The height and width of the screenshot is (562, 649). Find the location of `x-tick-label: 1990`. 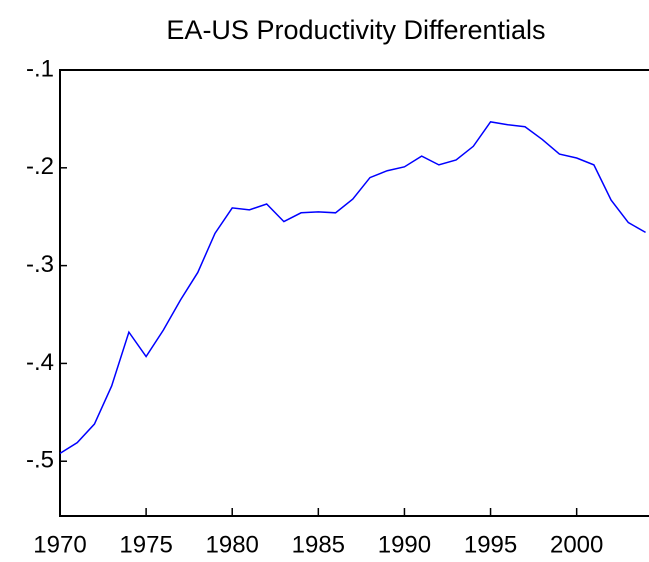

x-tick-label: 1990 is located at coordinates (404, 544).